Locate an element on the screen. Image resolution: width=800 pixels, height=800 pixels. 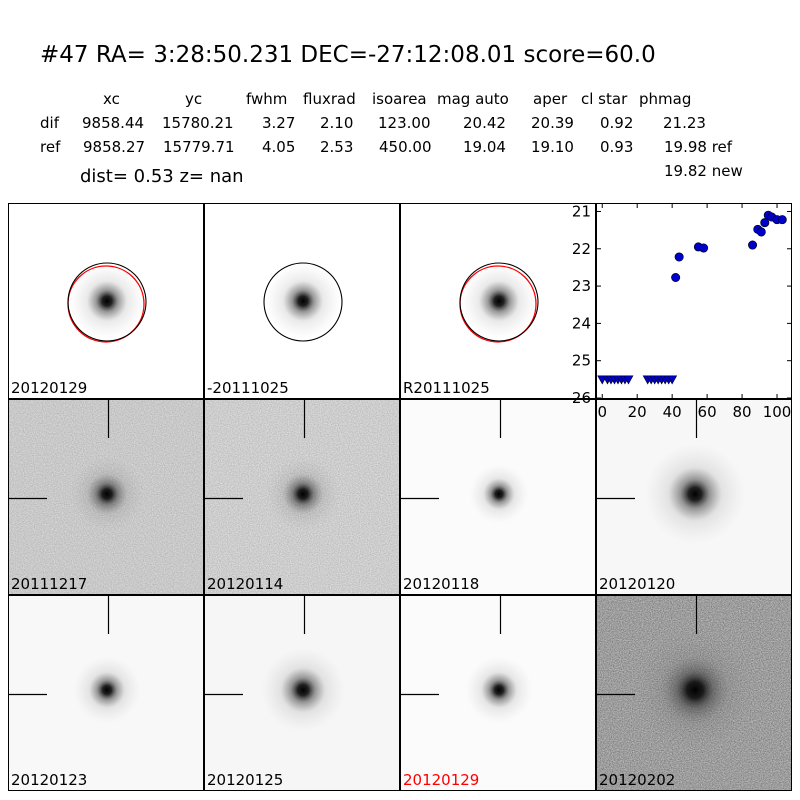
col-fwhm: fwhm is located at coordinates (267, 99).